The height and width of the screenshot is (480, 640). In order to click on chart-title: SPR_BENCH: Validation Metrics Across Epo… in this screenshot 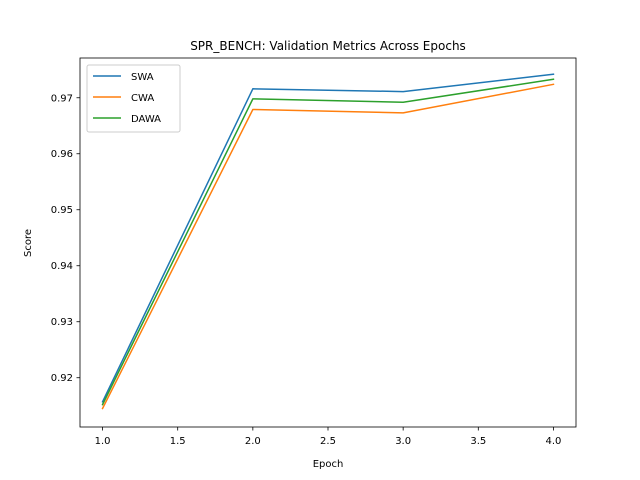, I will do `click(328, 46)`.